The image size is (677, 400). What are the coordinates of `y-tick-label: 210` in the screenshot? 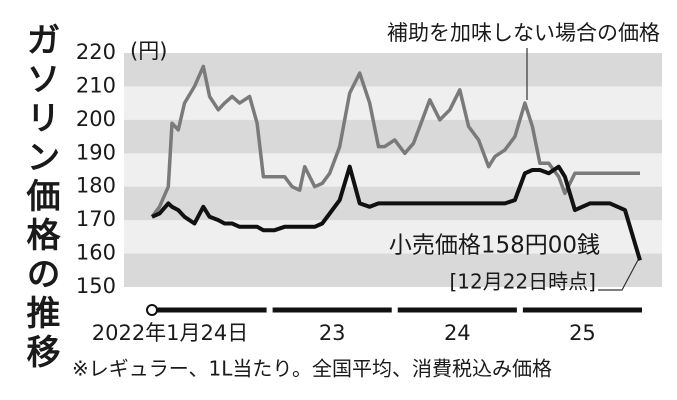 It's located at (96, 85).